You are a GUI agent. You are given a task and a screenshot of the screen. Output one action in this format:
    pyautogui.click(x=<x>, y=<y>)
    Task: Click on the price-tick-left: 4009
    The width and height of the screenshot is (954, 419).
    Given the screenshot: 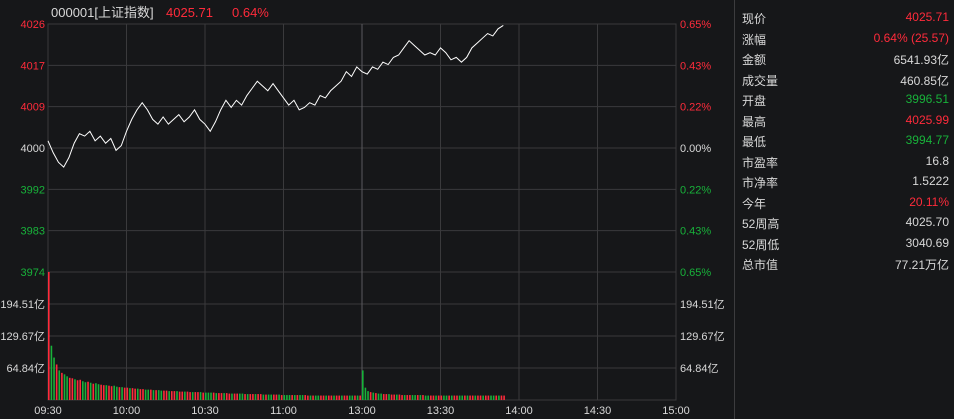 What is the action you would take?
    pyautogui.click(x=33, y=108)
    